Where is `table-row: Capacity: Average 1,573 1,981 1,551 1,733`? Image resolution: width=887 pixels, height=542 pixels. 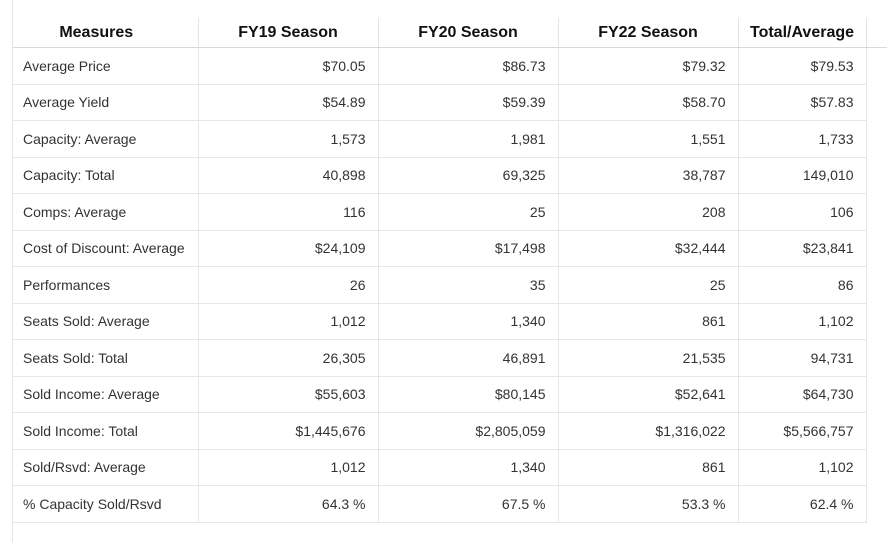 table-row: Capacity: Average 1,573 1,981 1,551 1,733 is located at coordinates (450, 139).